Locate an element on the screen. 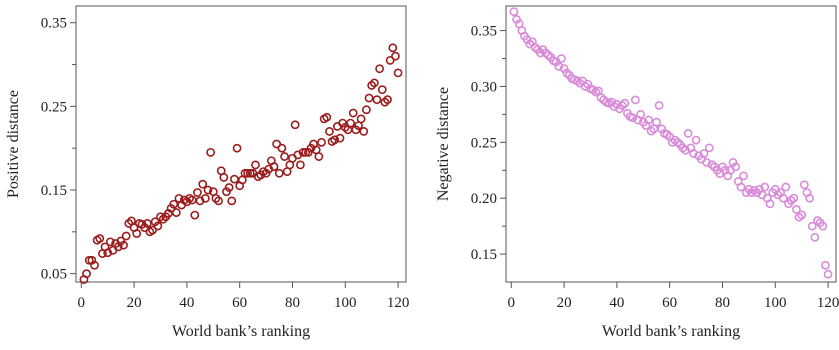 This screenshot has width=839, height=350. y-axis-title: Negative distance is located at coordinates (443, 144).